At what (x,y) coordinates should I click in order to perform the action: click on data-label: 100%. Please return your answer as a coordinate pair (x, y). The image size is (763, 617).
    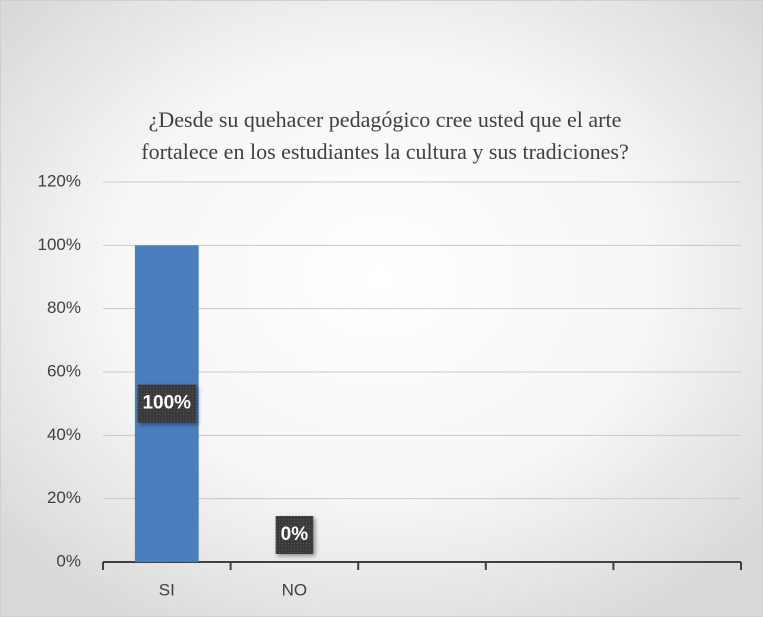
    Looking at the image, I should click on (166, 403).